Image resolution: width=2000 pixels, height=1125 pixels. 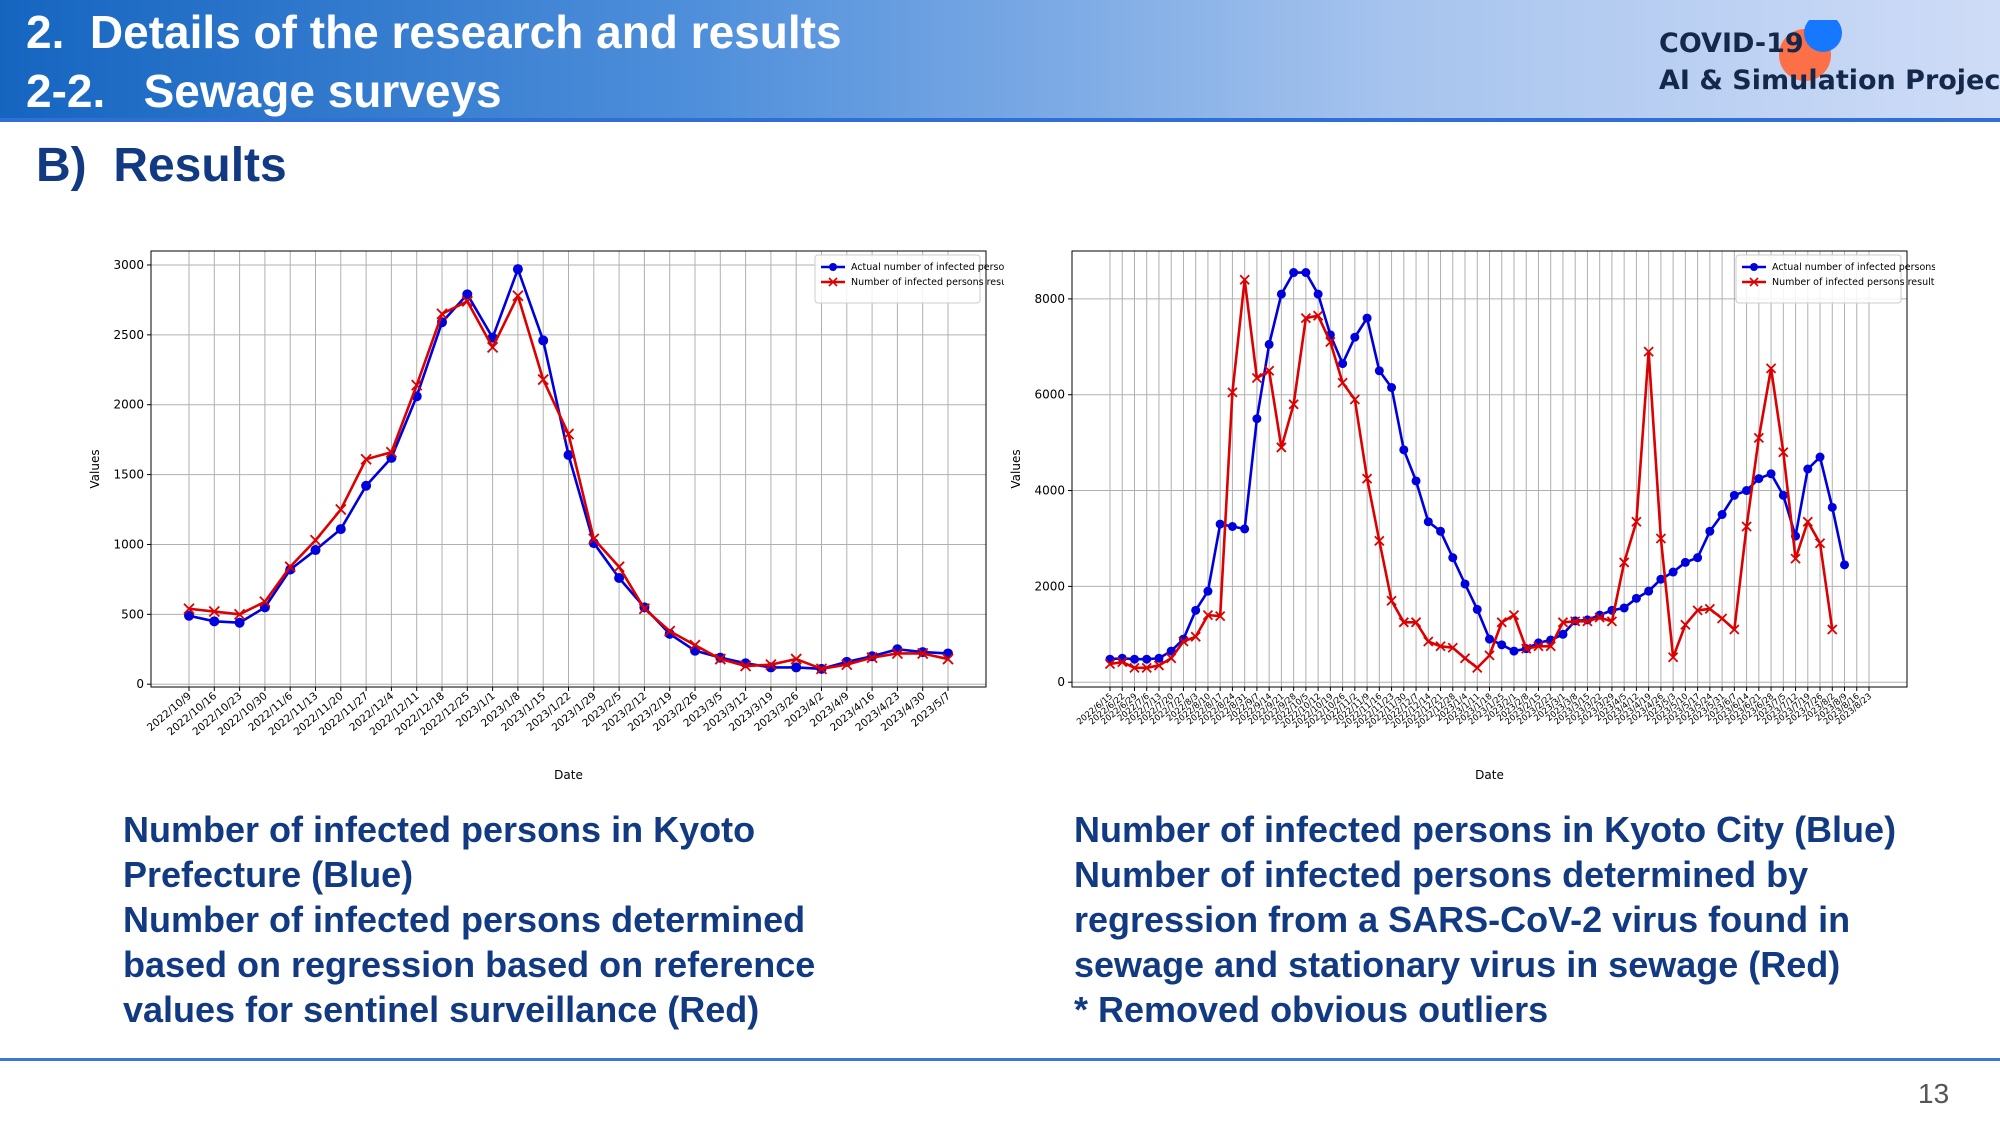 What do you see at coordinates (128, 544) in the screenshot?
I see `y-tick-label: 1000` at bounding box center [128, 544].